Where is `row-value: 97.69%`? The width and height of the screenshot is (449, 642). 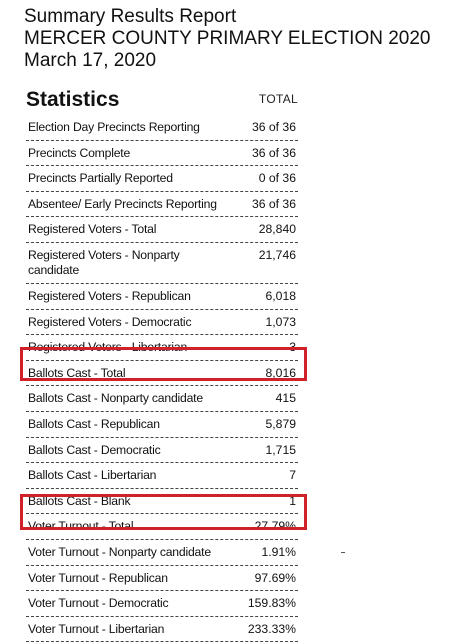
row-value: 97.69% is located at coordinates (275, 577).